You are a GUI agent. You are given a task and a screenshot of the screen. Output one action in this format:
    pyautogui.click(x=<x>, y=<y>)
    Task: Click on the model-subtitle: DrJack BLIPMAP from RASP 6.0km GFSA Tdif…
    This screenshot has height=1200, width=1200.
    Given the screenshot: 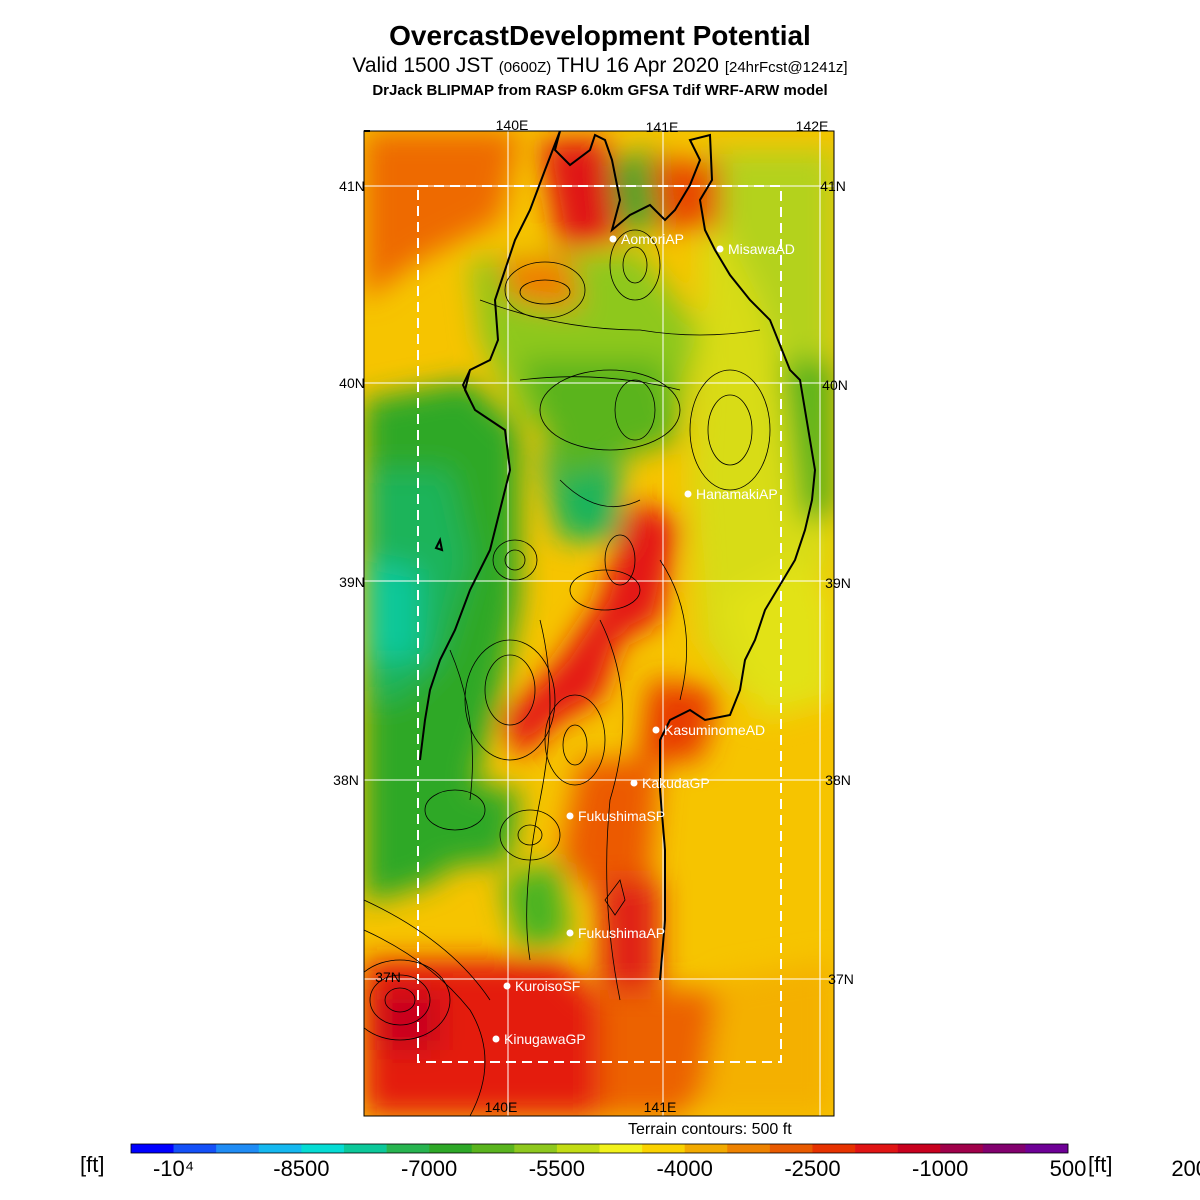 What is the action you would take?
    pyautogui.click(x=600, y=90)
    